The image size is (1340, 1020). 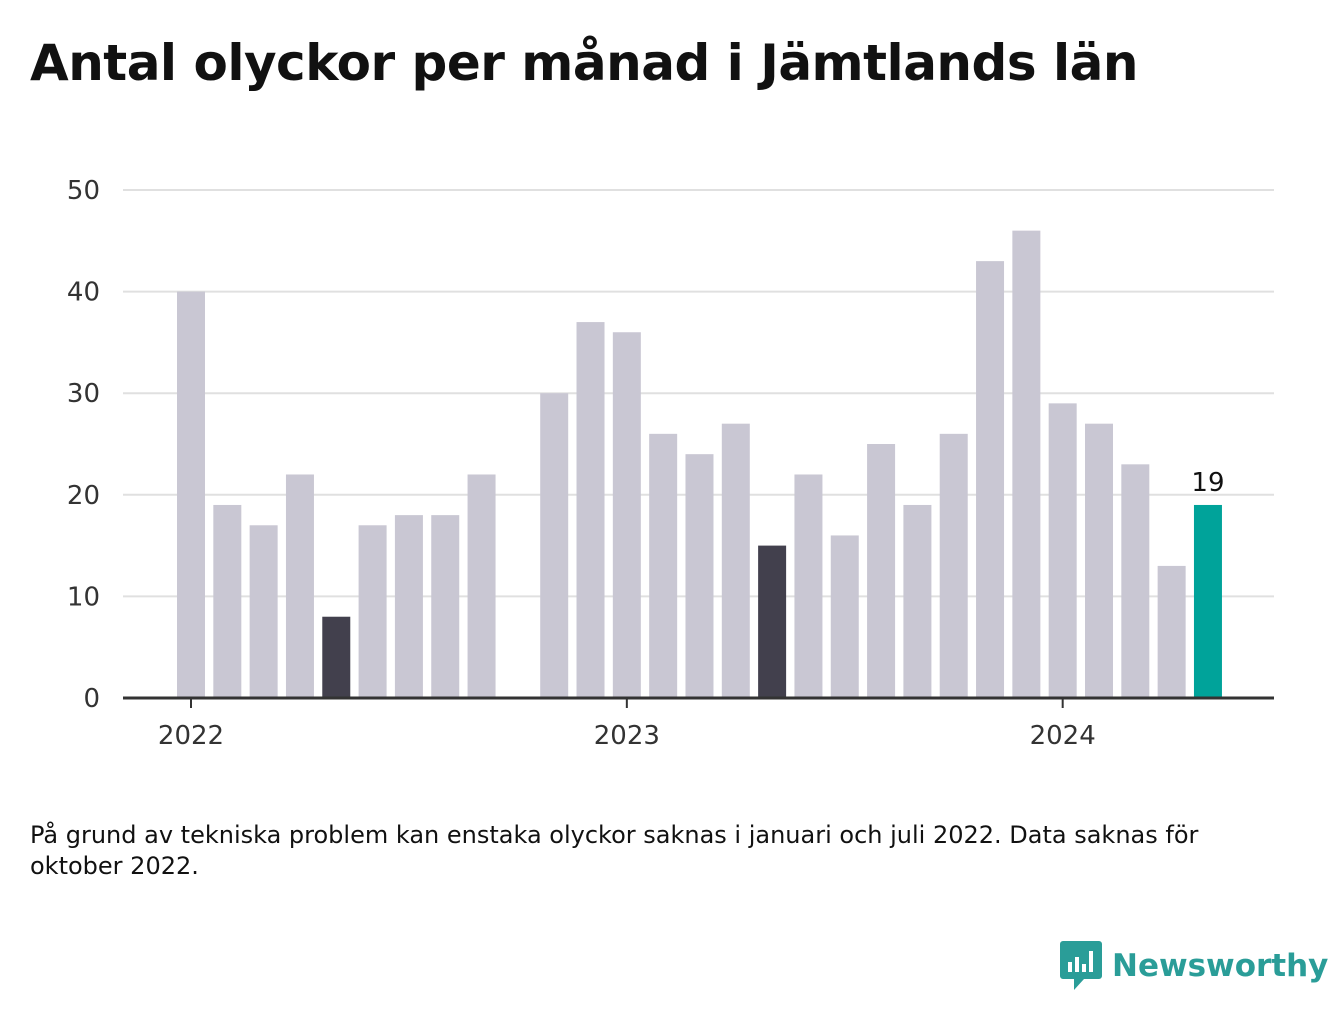 What do you see at coordinates (83, 394) in the screenshot?
I see `y-tick-label: 30` at bounding box center [83, 394].